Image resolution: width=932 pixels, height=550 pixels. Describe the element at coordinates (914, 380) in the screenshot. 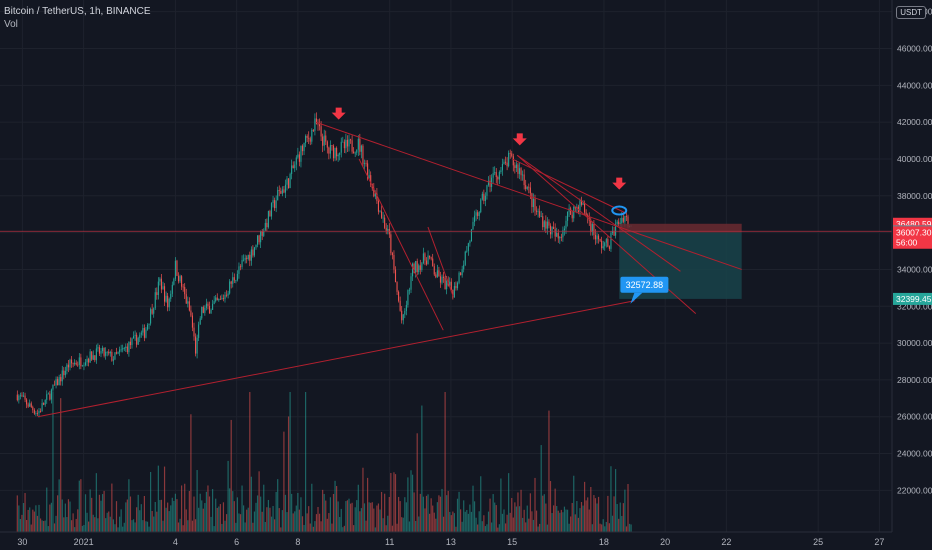

I see `price-tick-label: 28000.00` at that location.